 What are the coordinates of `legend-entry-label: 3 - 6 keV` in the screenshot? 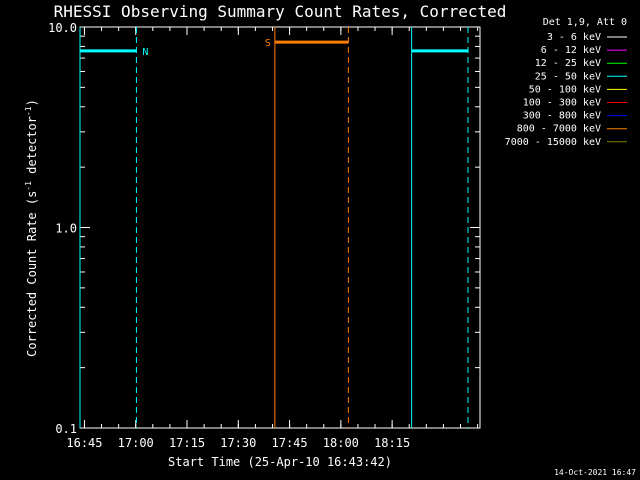 It's located at (574, 37).